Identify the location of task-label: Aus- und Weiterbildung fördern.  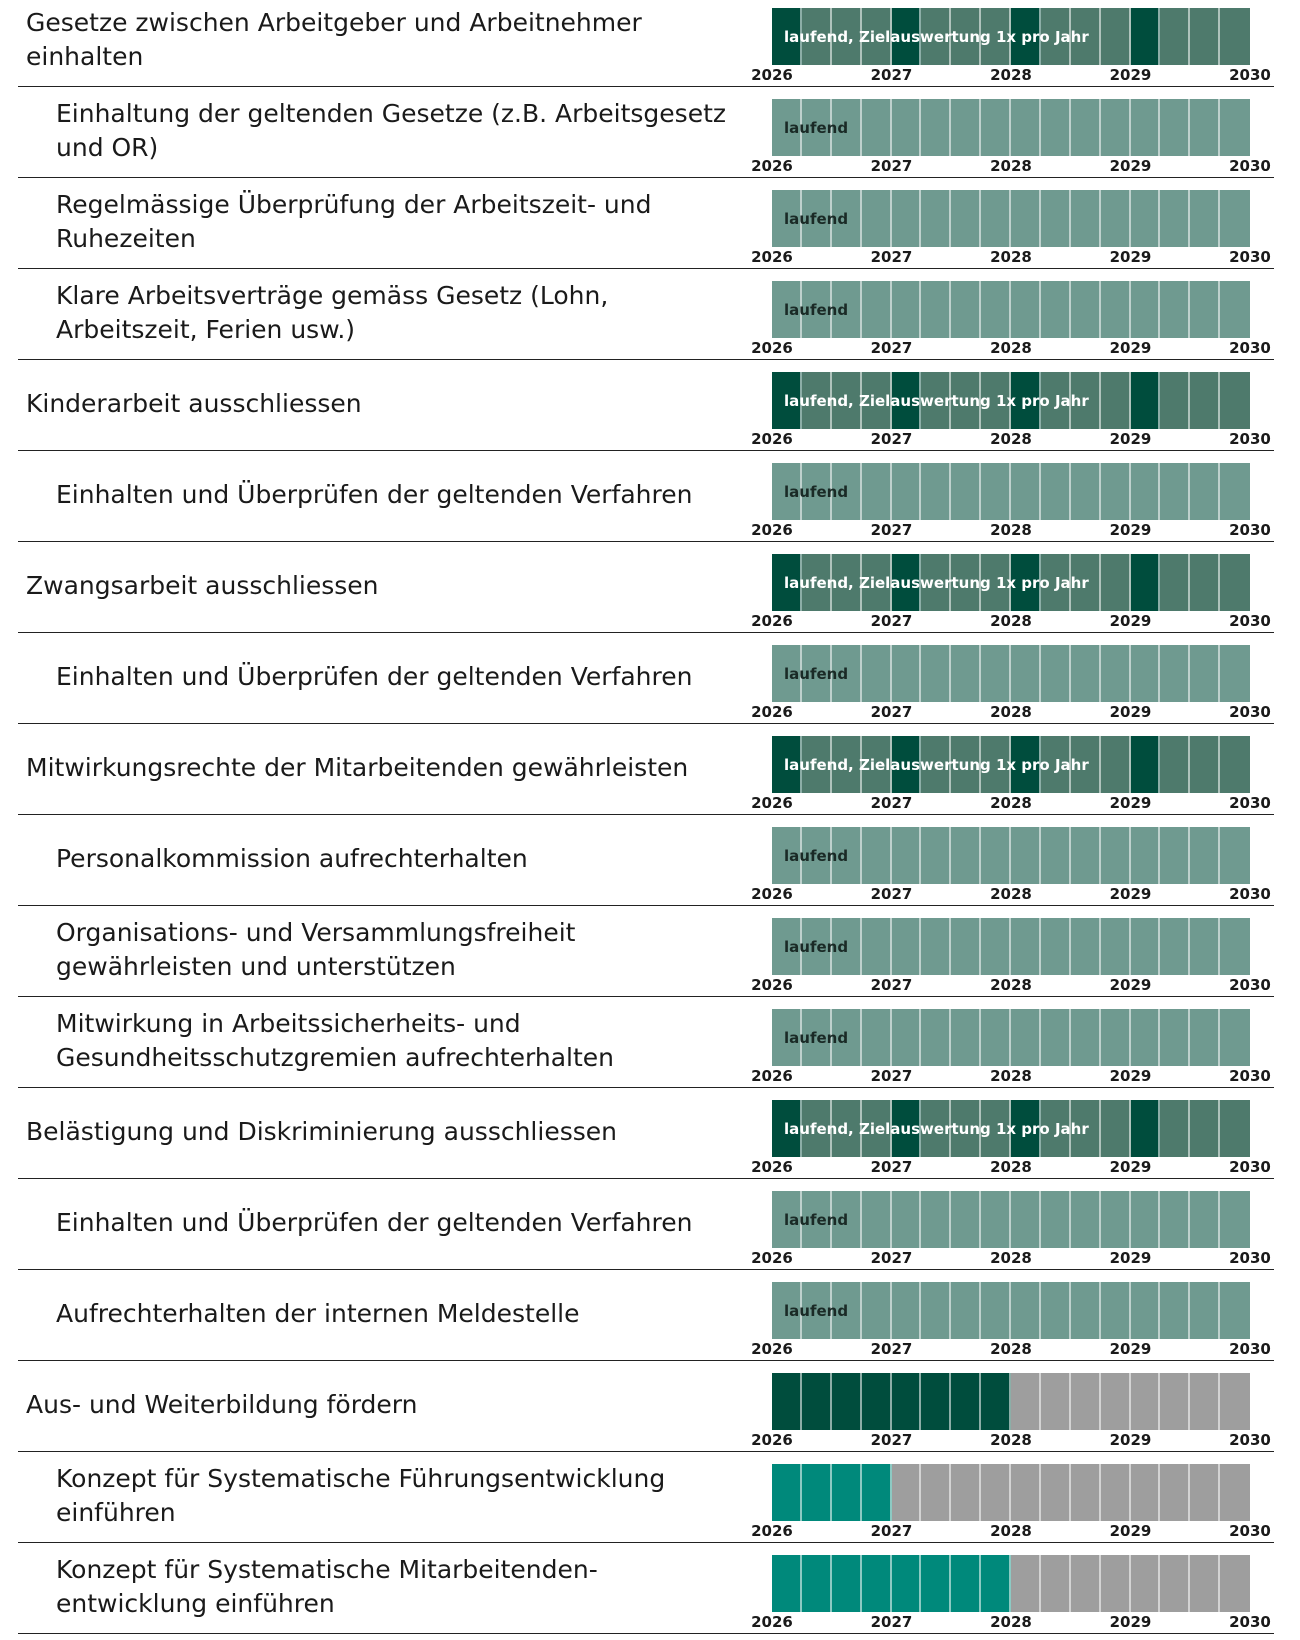
(222, 1404).